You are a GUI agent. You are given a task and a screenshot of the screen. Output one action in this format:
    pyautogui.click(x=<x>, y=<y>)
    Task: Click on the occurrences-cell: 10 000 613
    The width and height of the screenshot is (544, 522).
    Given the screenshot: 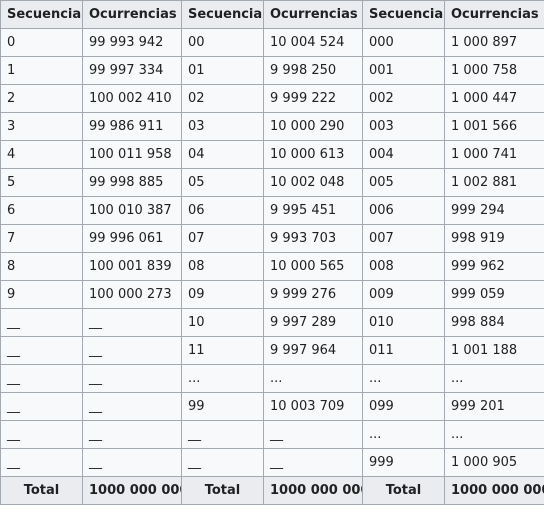 What is the action you would take?
    pyautogui.click(x=313, y=154)
    